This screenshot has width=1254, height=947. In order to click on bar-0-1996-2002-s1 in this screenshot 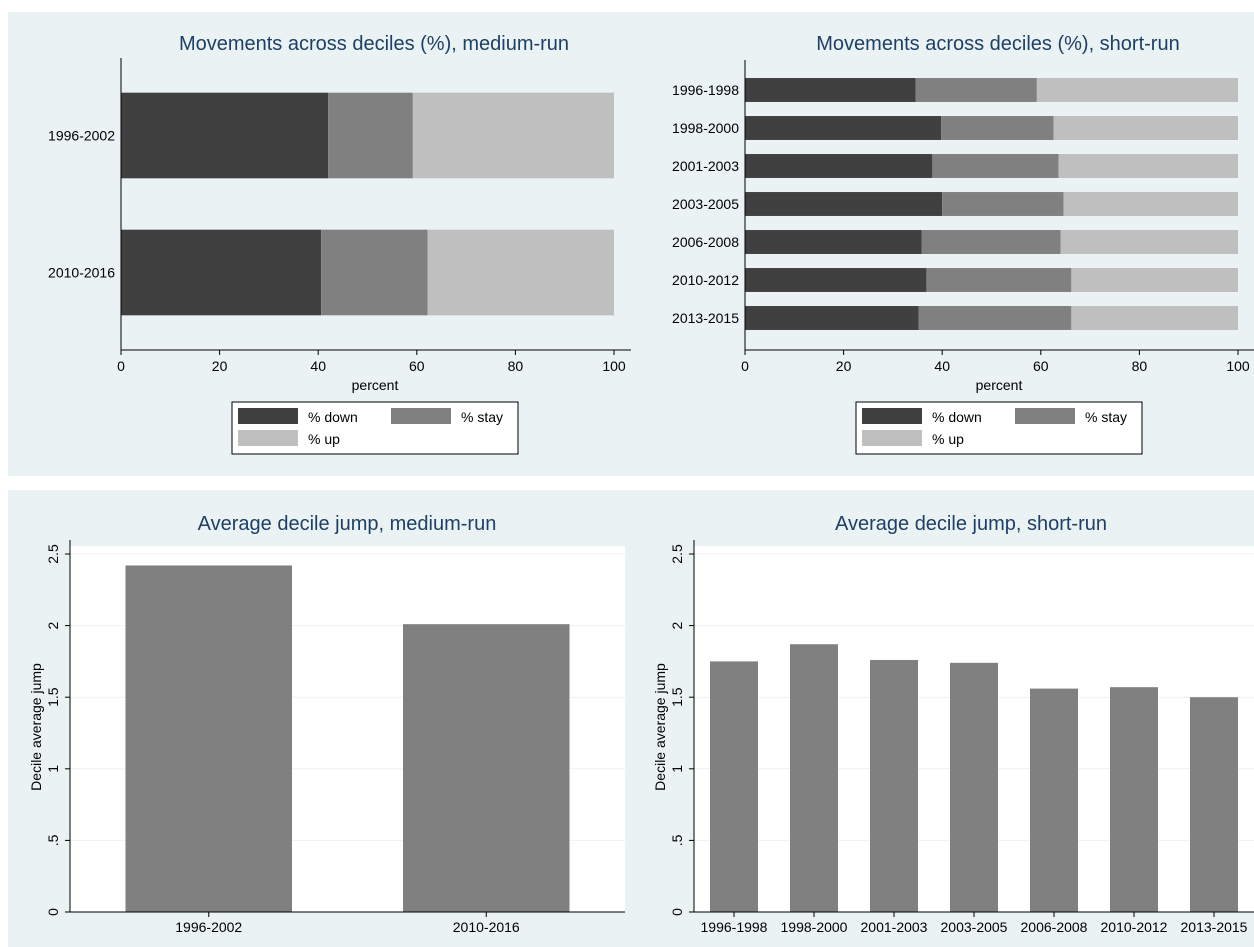, I will do `click(370, 135)`.